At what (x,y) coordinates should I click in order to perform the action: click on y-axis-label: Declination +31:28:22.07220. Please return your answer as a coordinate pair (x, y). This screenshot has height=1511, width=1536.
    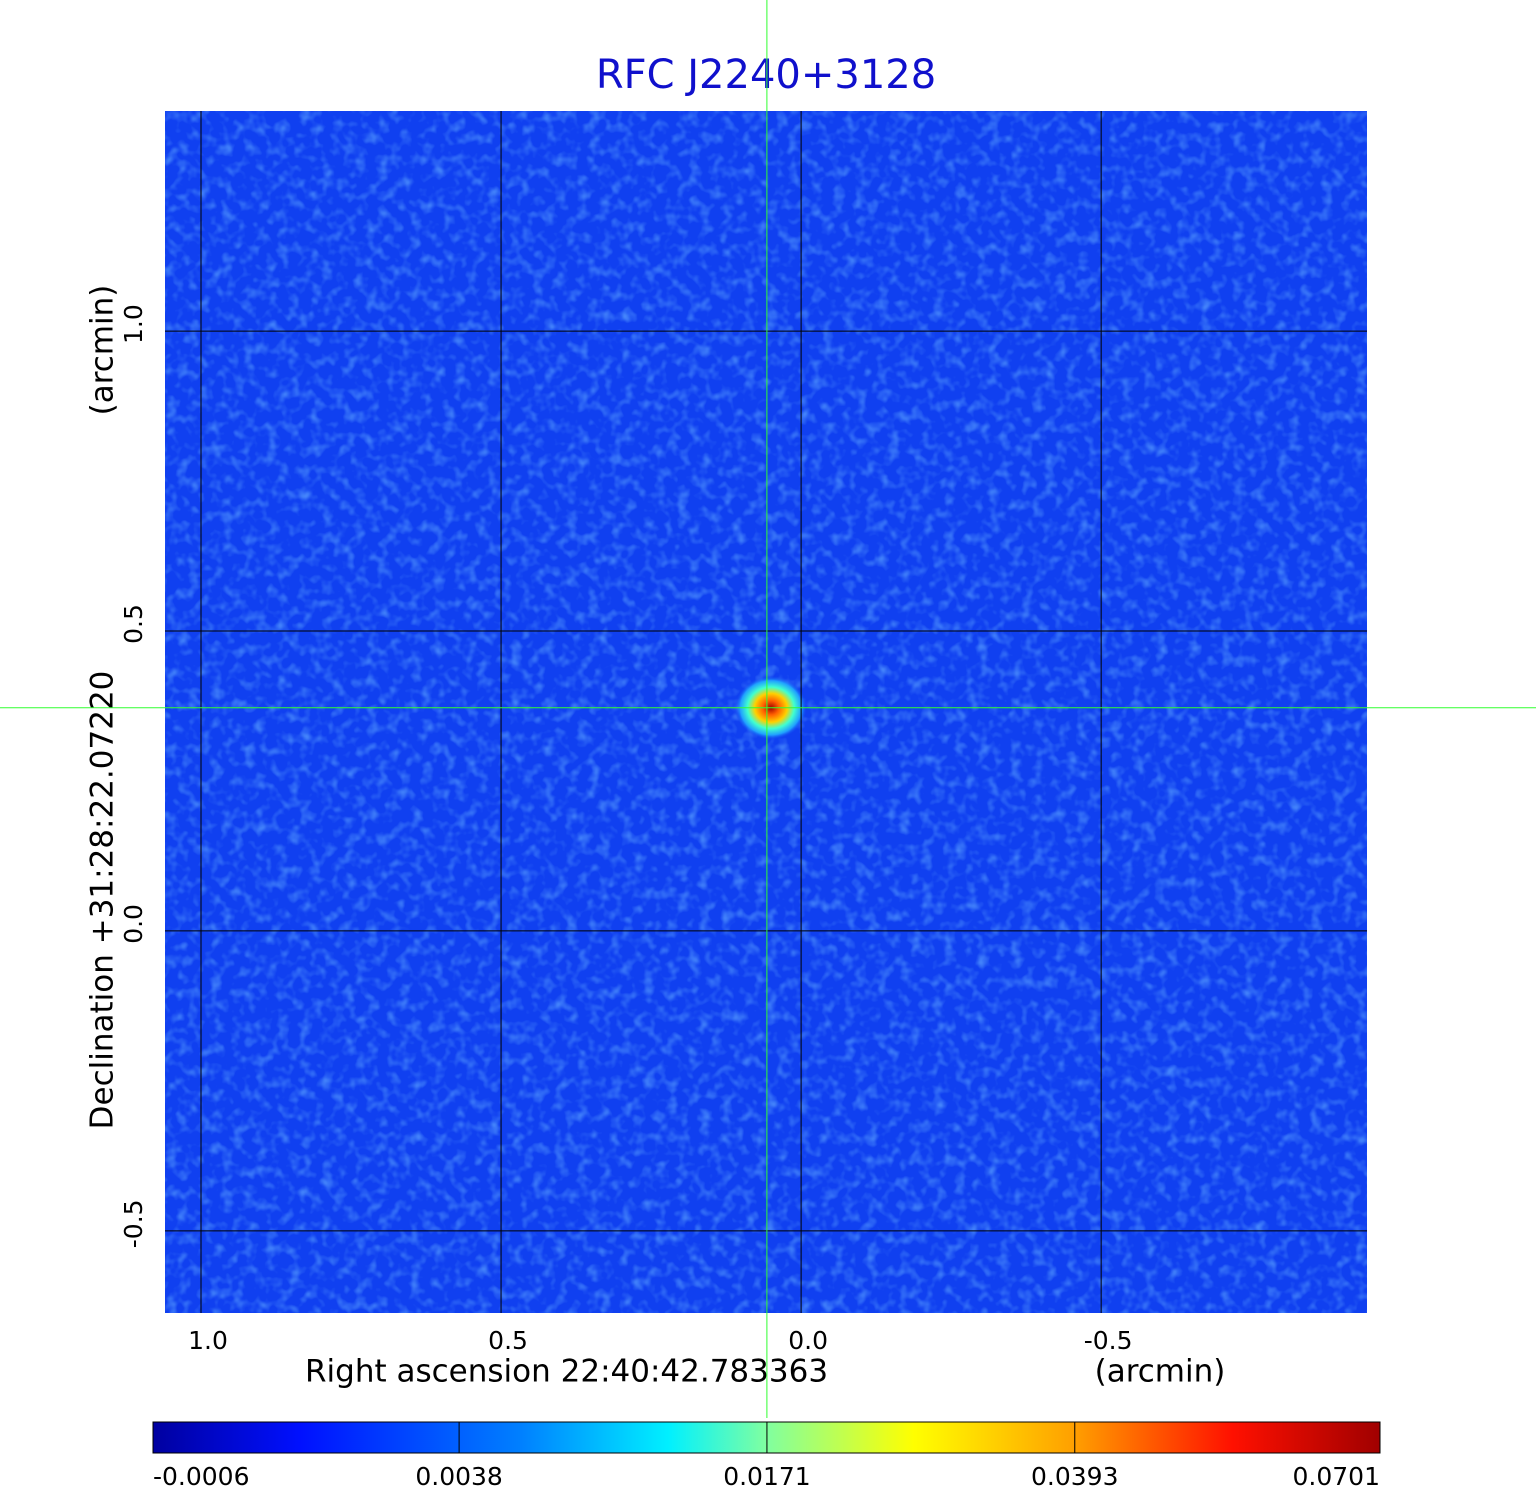
    Looking at the image, I should click on (103, 900).